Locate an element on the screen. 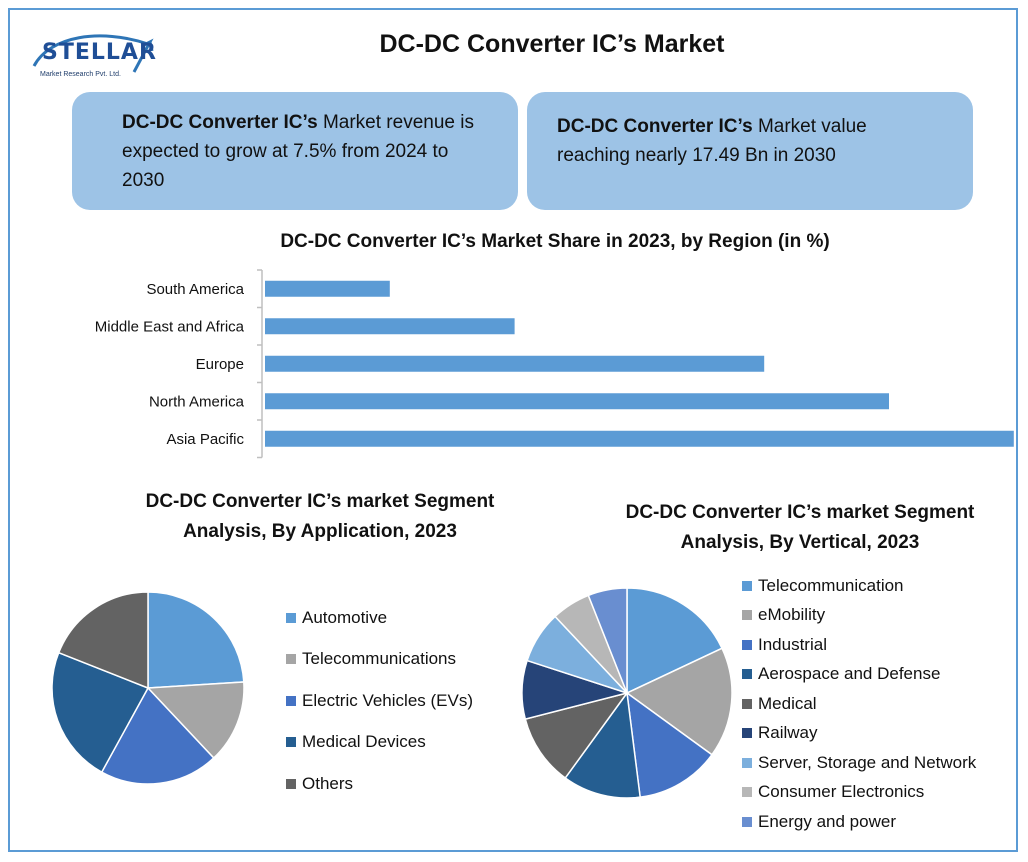 The width and height of the screenshot is (1028, 862). legend-item-consumer-electronics: Consumer Electronics is located at coordinates (859, 793).